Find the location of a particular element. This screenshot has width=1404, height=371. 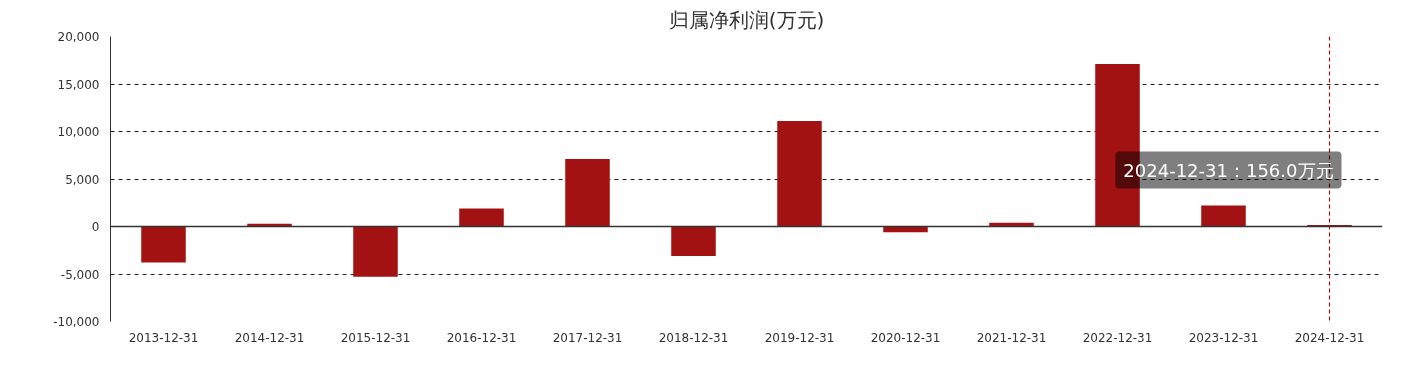

x-tick-label: 2015-12-31 is located at coordinates (375, 337).